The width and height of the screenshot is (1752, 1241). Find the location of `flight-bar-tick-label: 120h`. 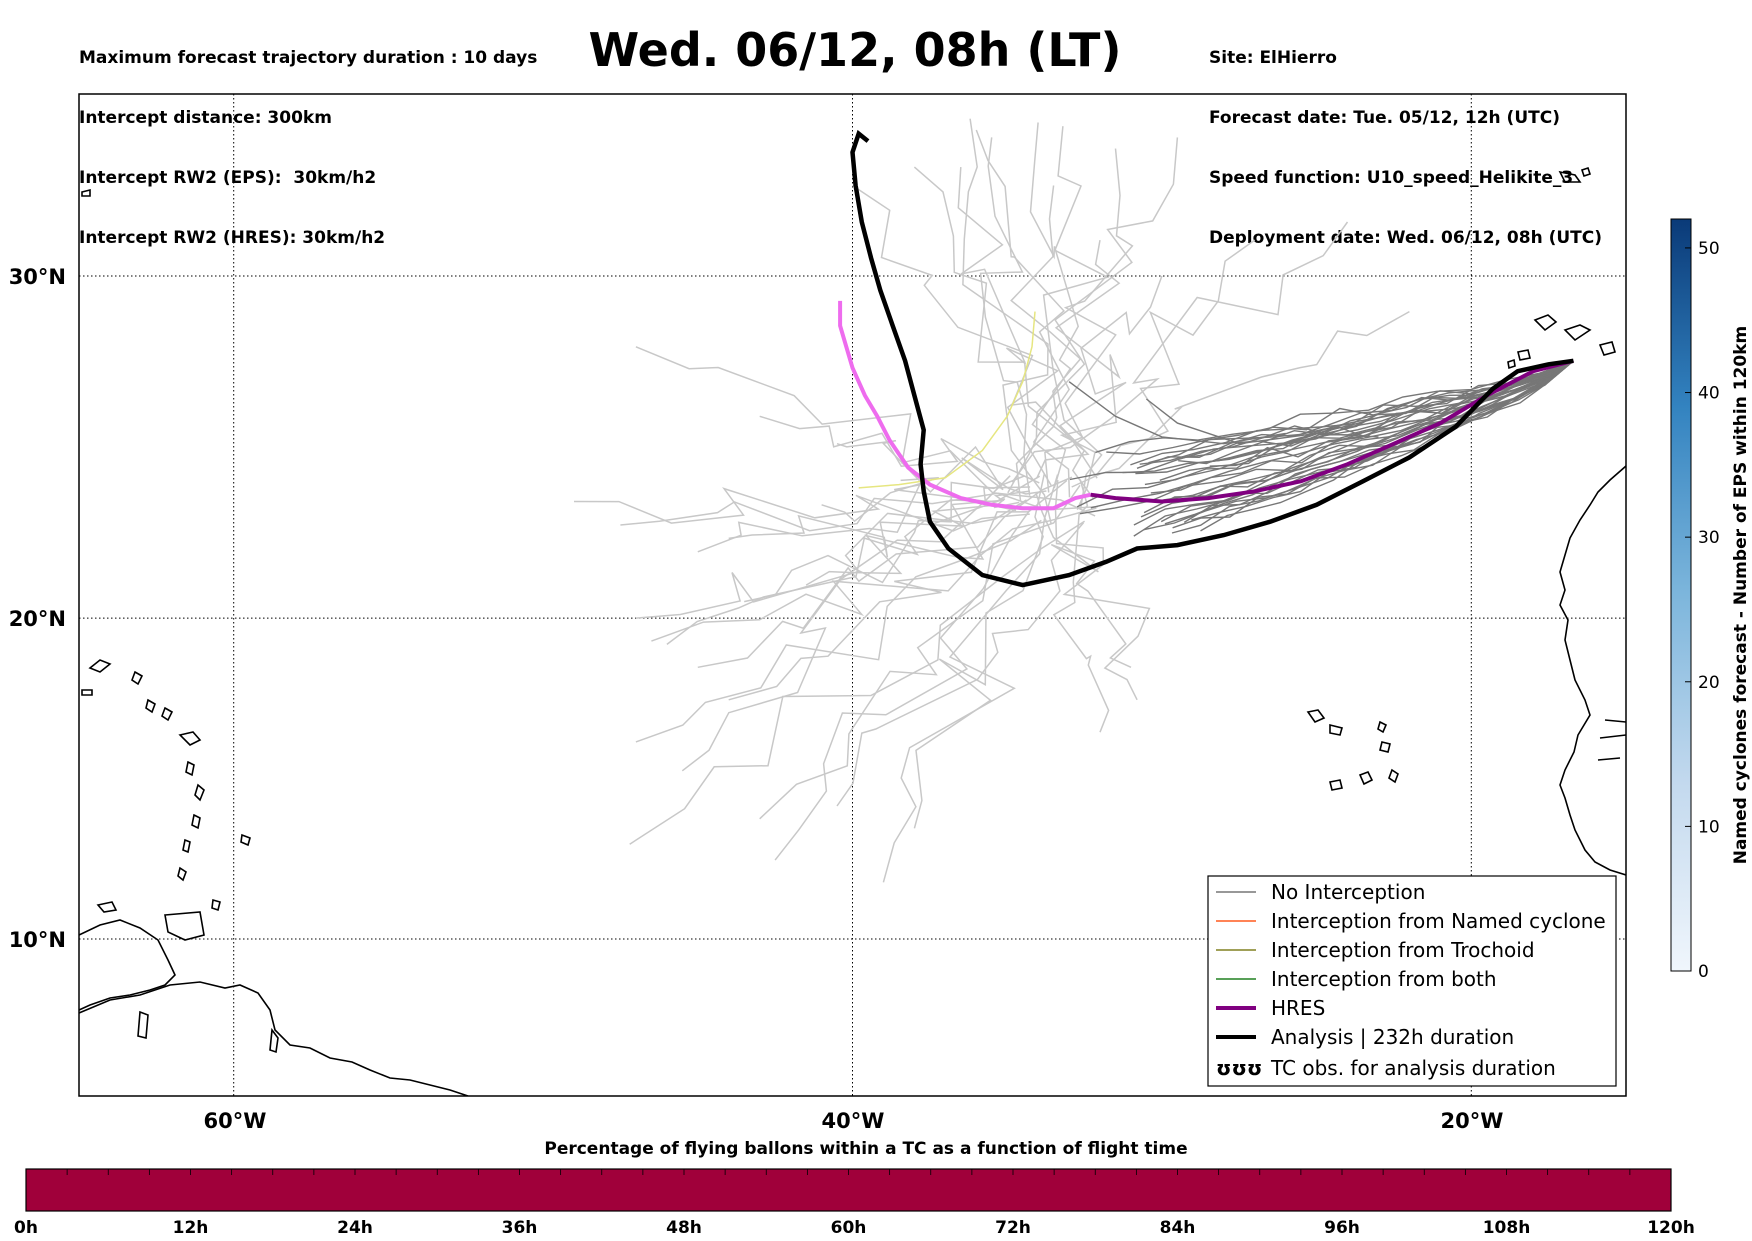

flight-bar-tick-label: 120h is located at coordinates (1671, 1228).